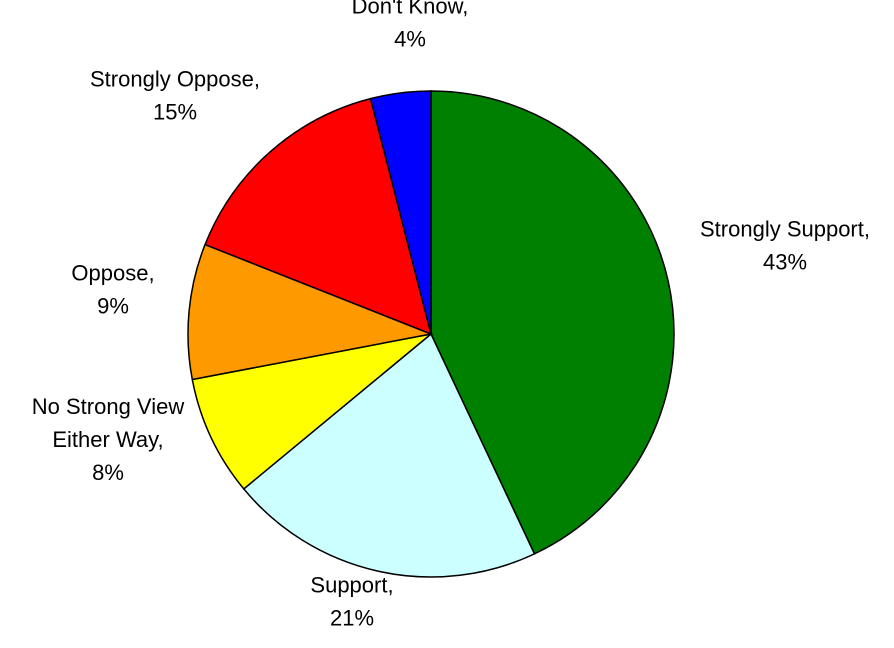 This screenshot has height=648, width=894. I want to click on pie-slice-oppose, so click(310, 312).